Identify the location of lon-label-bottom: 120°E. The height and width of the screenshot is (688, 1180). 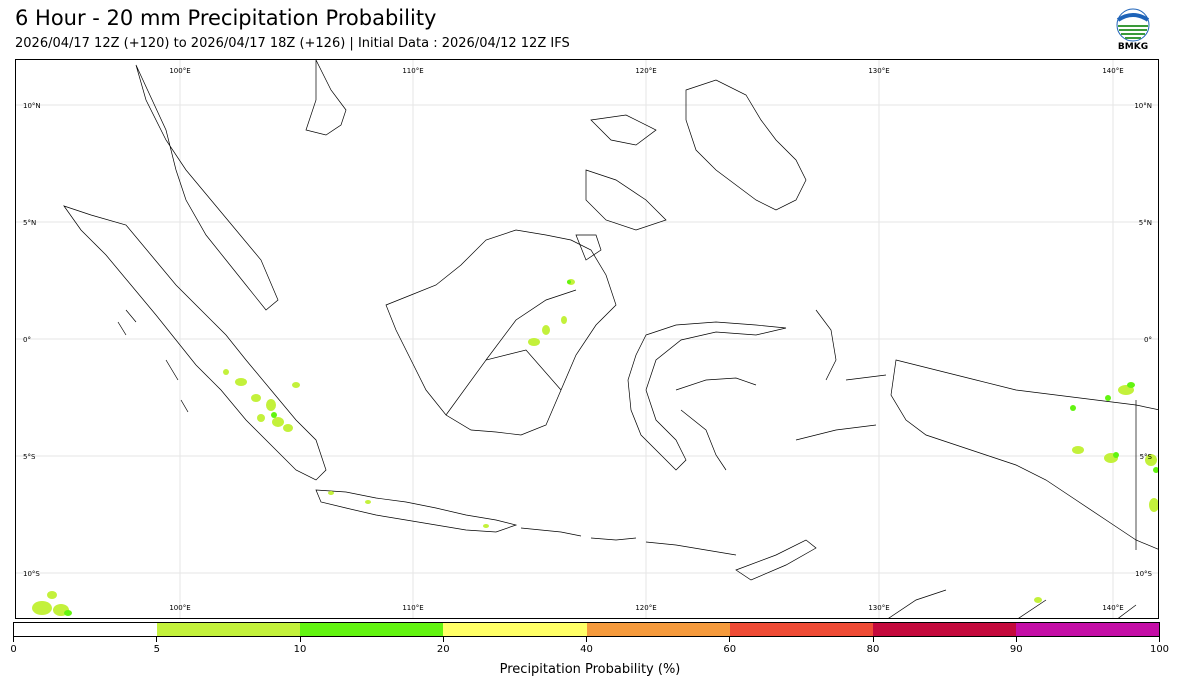
(645, 608).